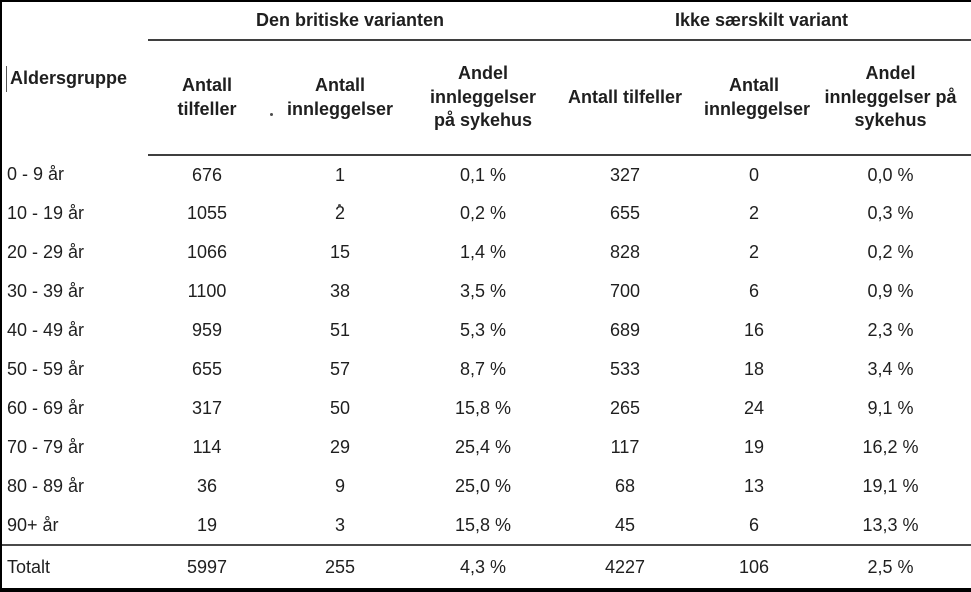  Describe the element at coordinates (46, 330) in the screenshot. I see `row-label: 40 - 49 år` at that location.